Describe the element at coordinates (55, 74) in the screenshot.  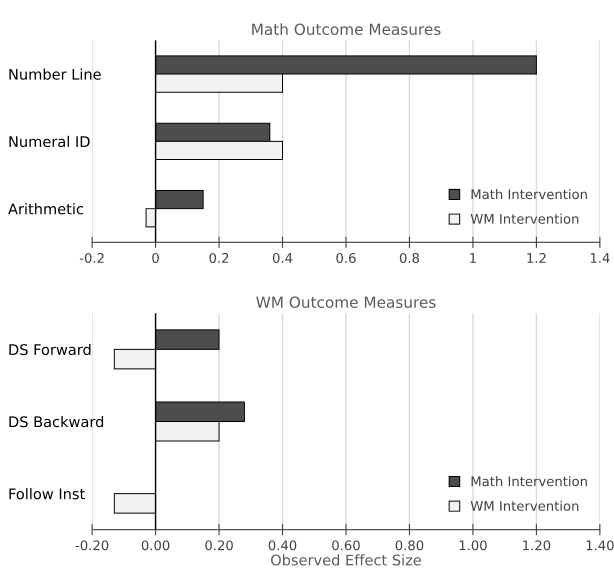
I see `y-tick-label: Number Line` at that location.